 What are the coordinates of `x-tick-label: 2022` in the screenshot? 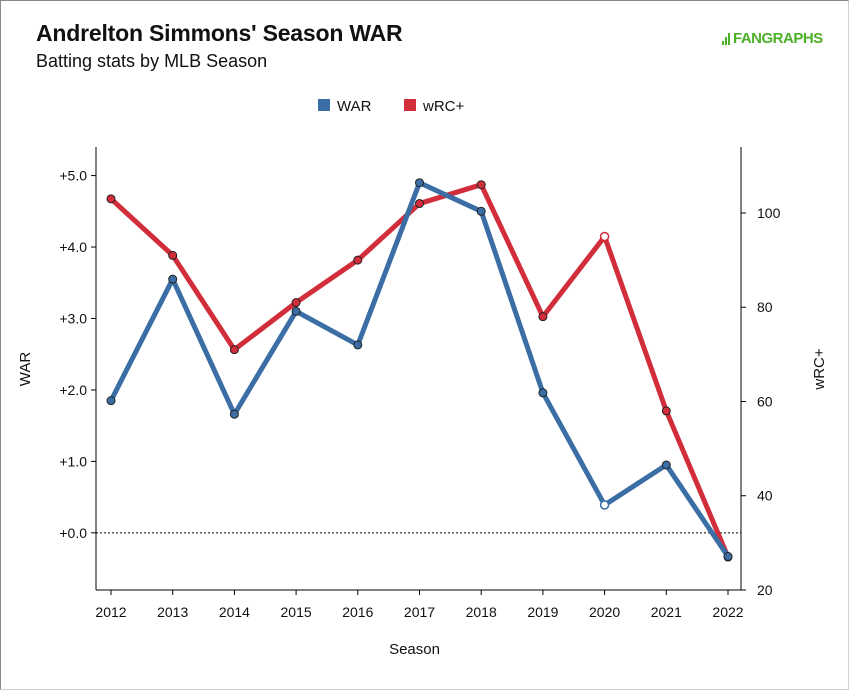 It's located at (727, 612).